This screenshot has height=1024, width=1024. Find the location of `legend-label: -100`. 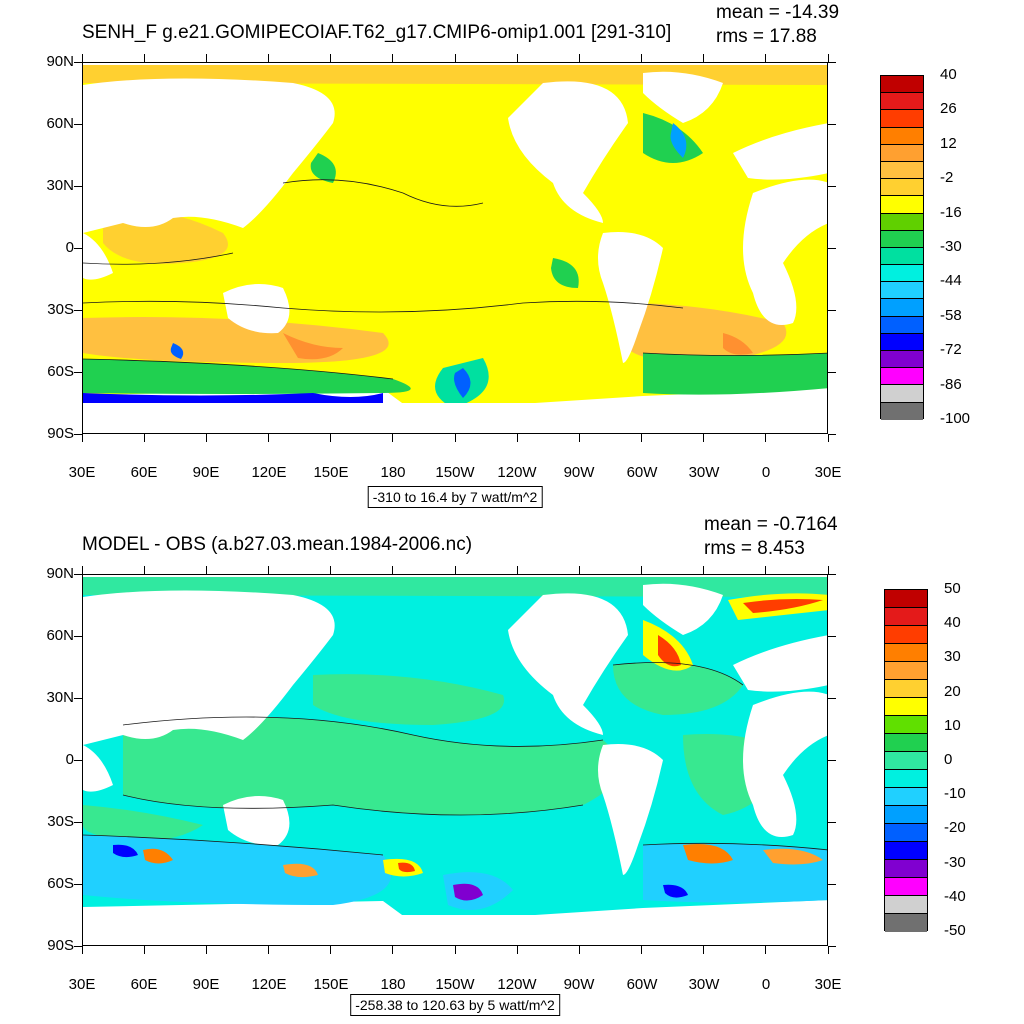

legend-label: -100 is located at coordinates (955, 418).